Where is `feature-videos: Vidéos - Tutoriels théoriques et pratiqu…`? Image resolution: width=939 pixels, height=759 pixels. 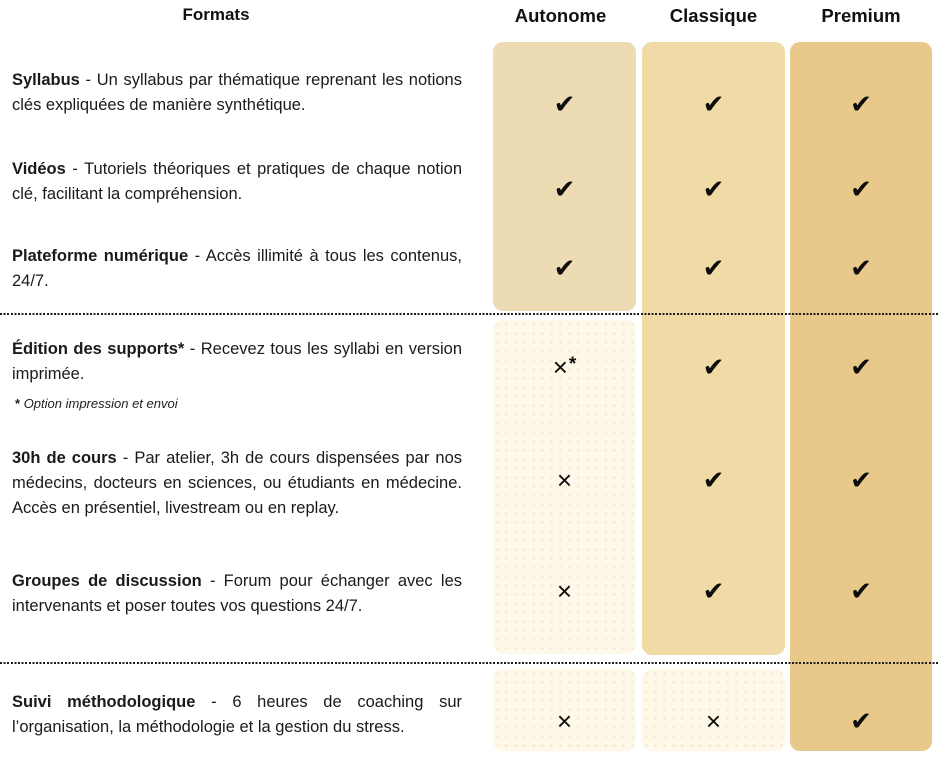 feature-videos: Vidéos - Tutoriels théoriques et pratiqu… is located at coordinates (237, 182).